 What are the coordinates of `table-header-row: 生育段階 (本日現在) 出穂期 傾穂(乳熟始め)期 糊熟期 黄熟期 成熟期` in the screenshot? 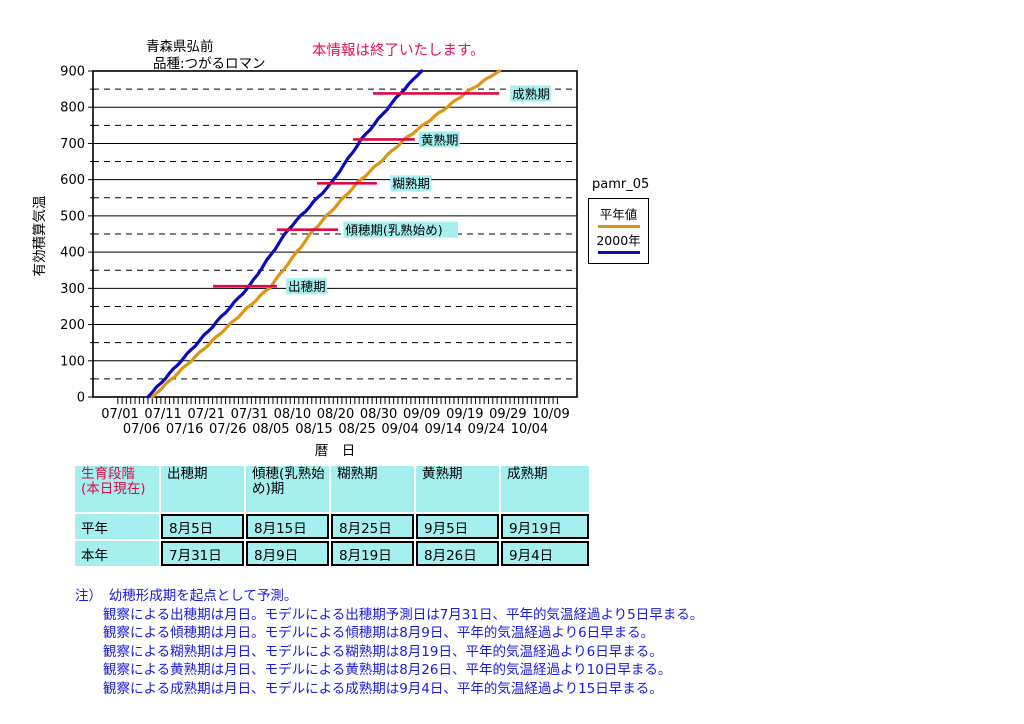 It's located at (332, 489).